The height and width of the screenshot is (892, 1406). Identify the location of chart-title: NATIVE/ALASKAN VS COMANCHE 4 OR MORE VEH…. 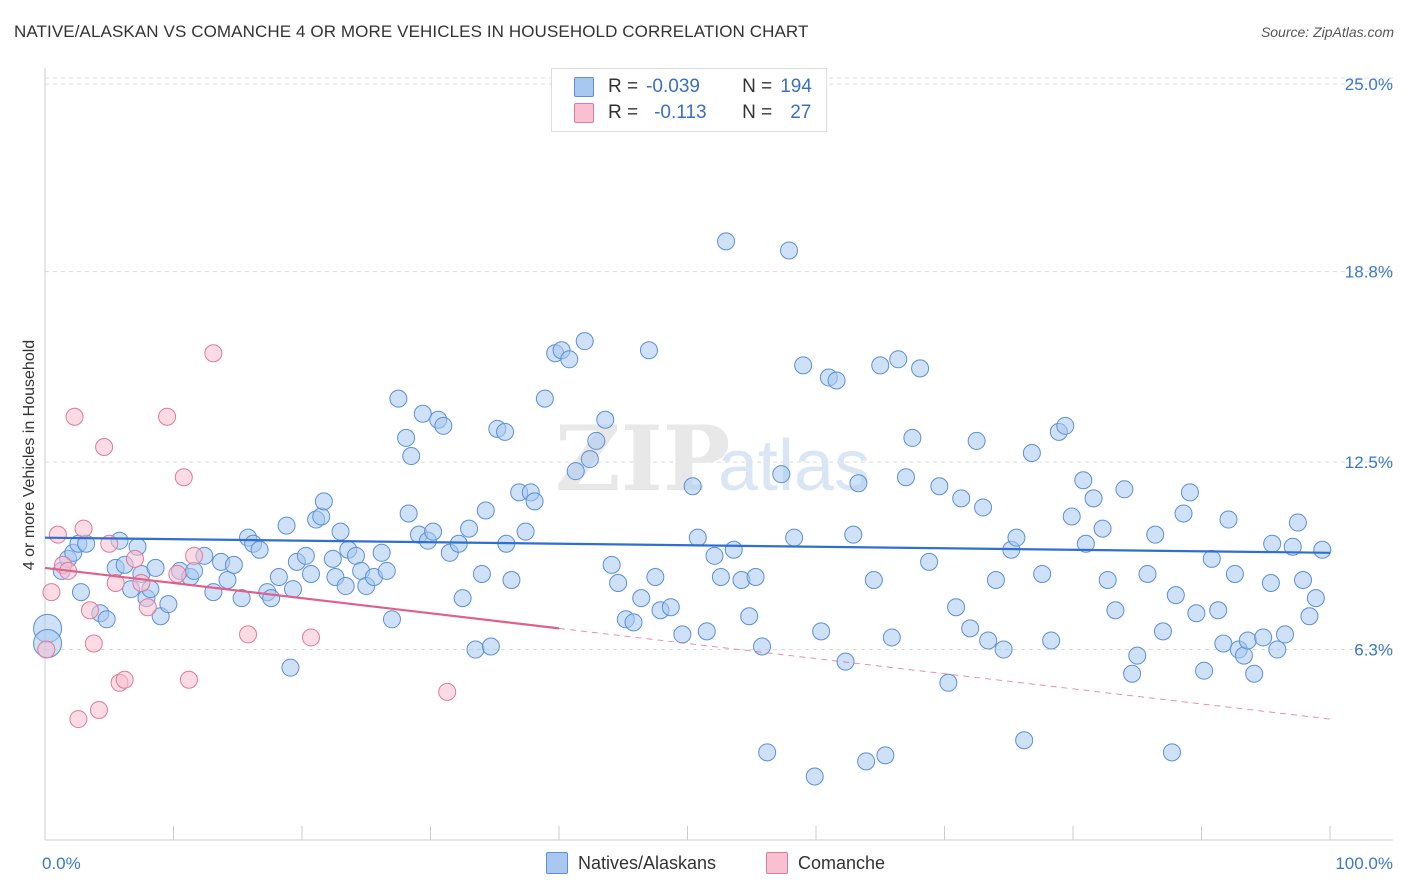
(411, 31).